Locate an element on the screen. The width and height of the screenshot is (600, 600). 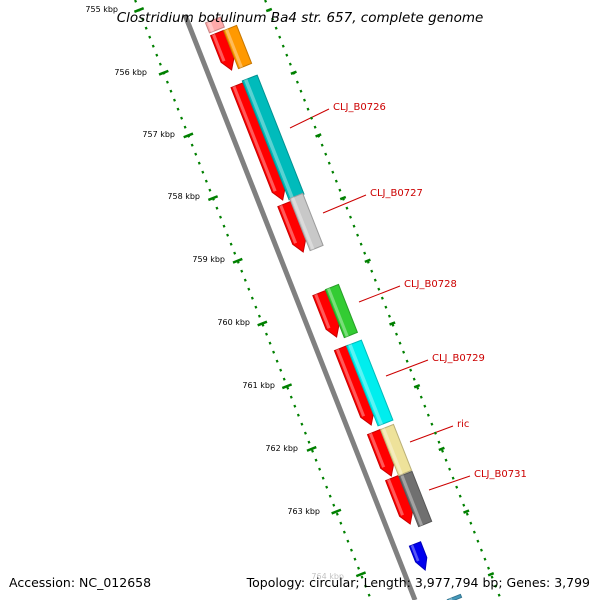
gene-label: CLJ_B0726 is located at coordinates (359, 107).